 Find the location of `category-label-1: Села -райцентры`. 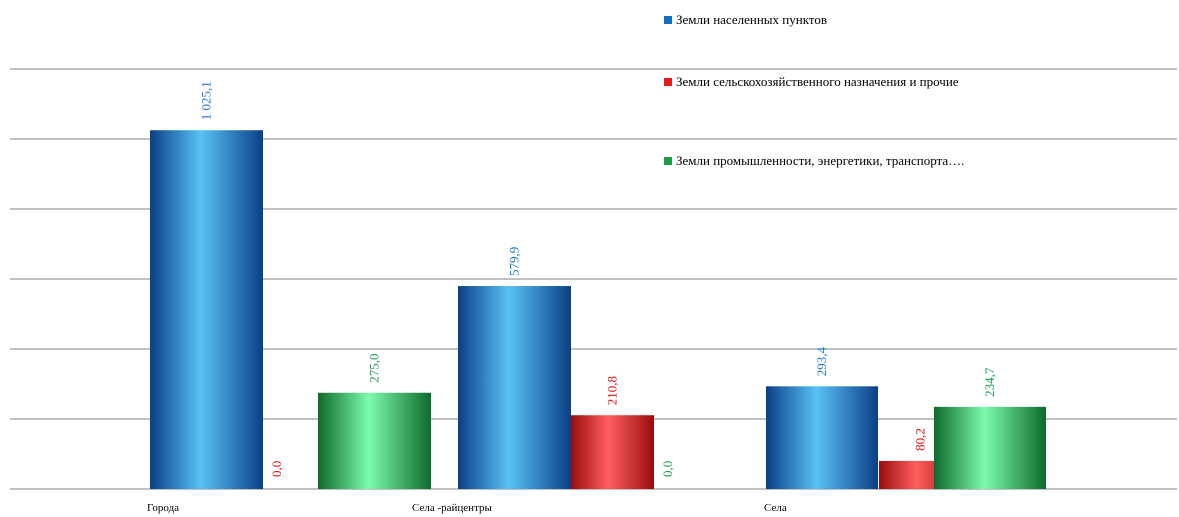

category-label-1: Села -райцентры is located at coordinates (452, 508).